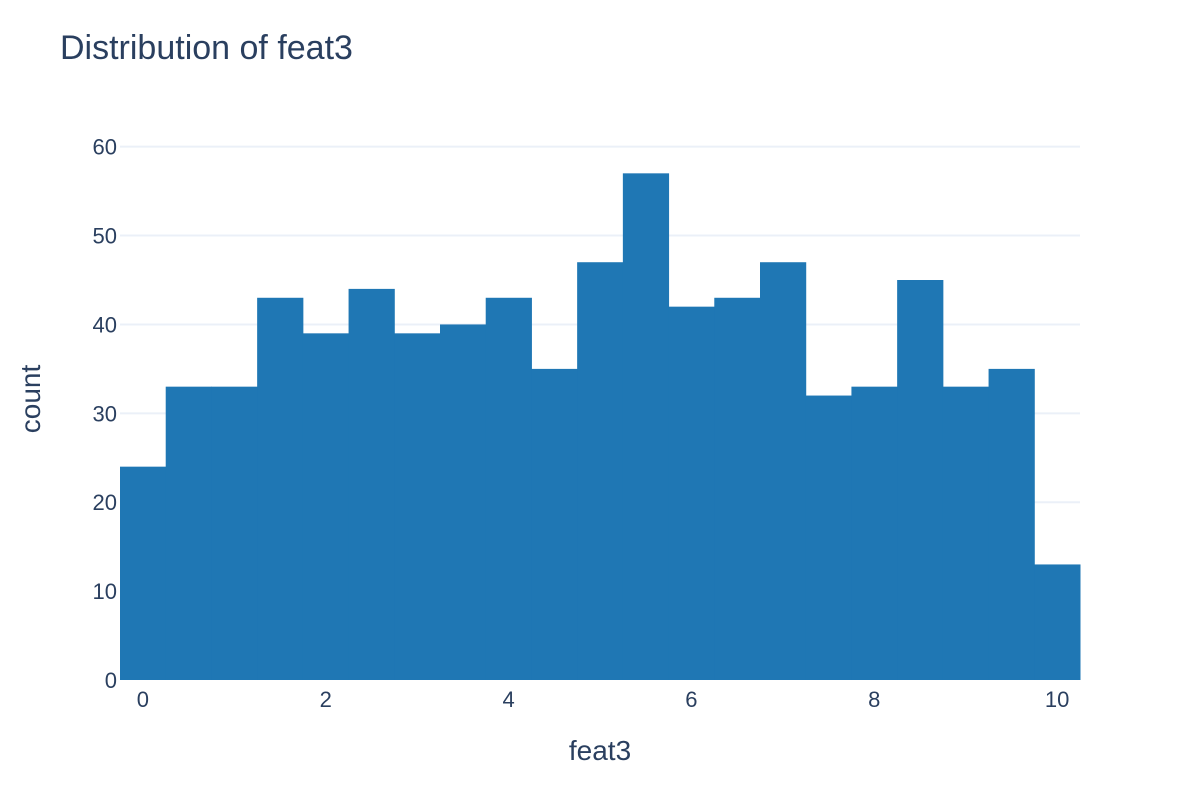 This screenshot has height=800, width=1200. Describe the element at coordinates (143, 699) in the screenshot. I see `x-tick-label: 0` at that location.